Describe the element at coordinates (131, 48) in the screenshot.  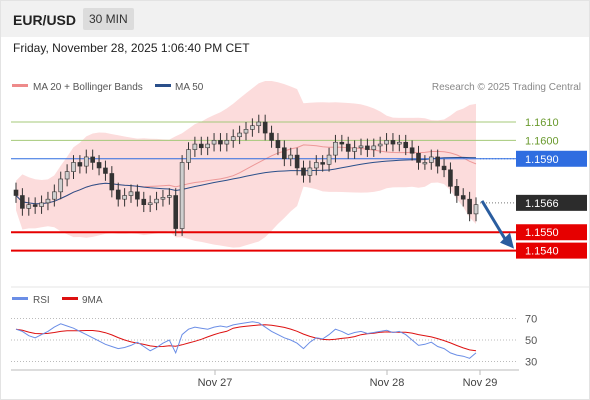
I see `date-label: Friday, November 28, 2025 1:06:40 PM CET` at that location.